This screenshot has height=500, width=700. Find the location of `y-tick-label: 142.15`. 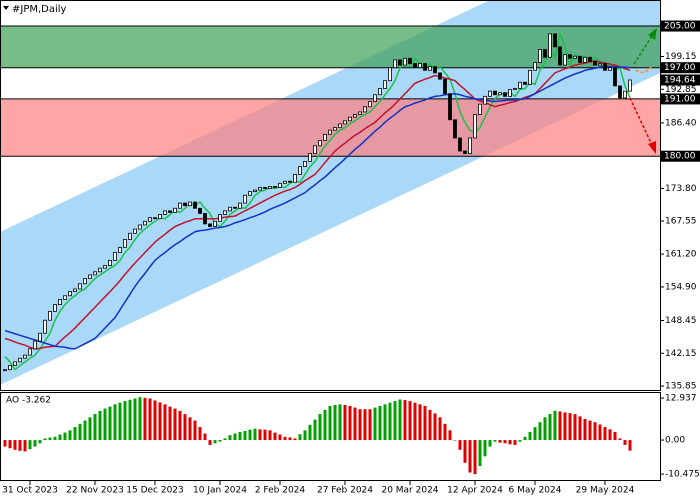

y-tick-label: 142.15 is located at coordinates (681, 354).